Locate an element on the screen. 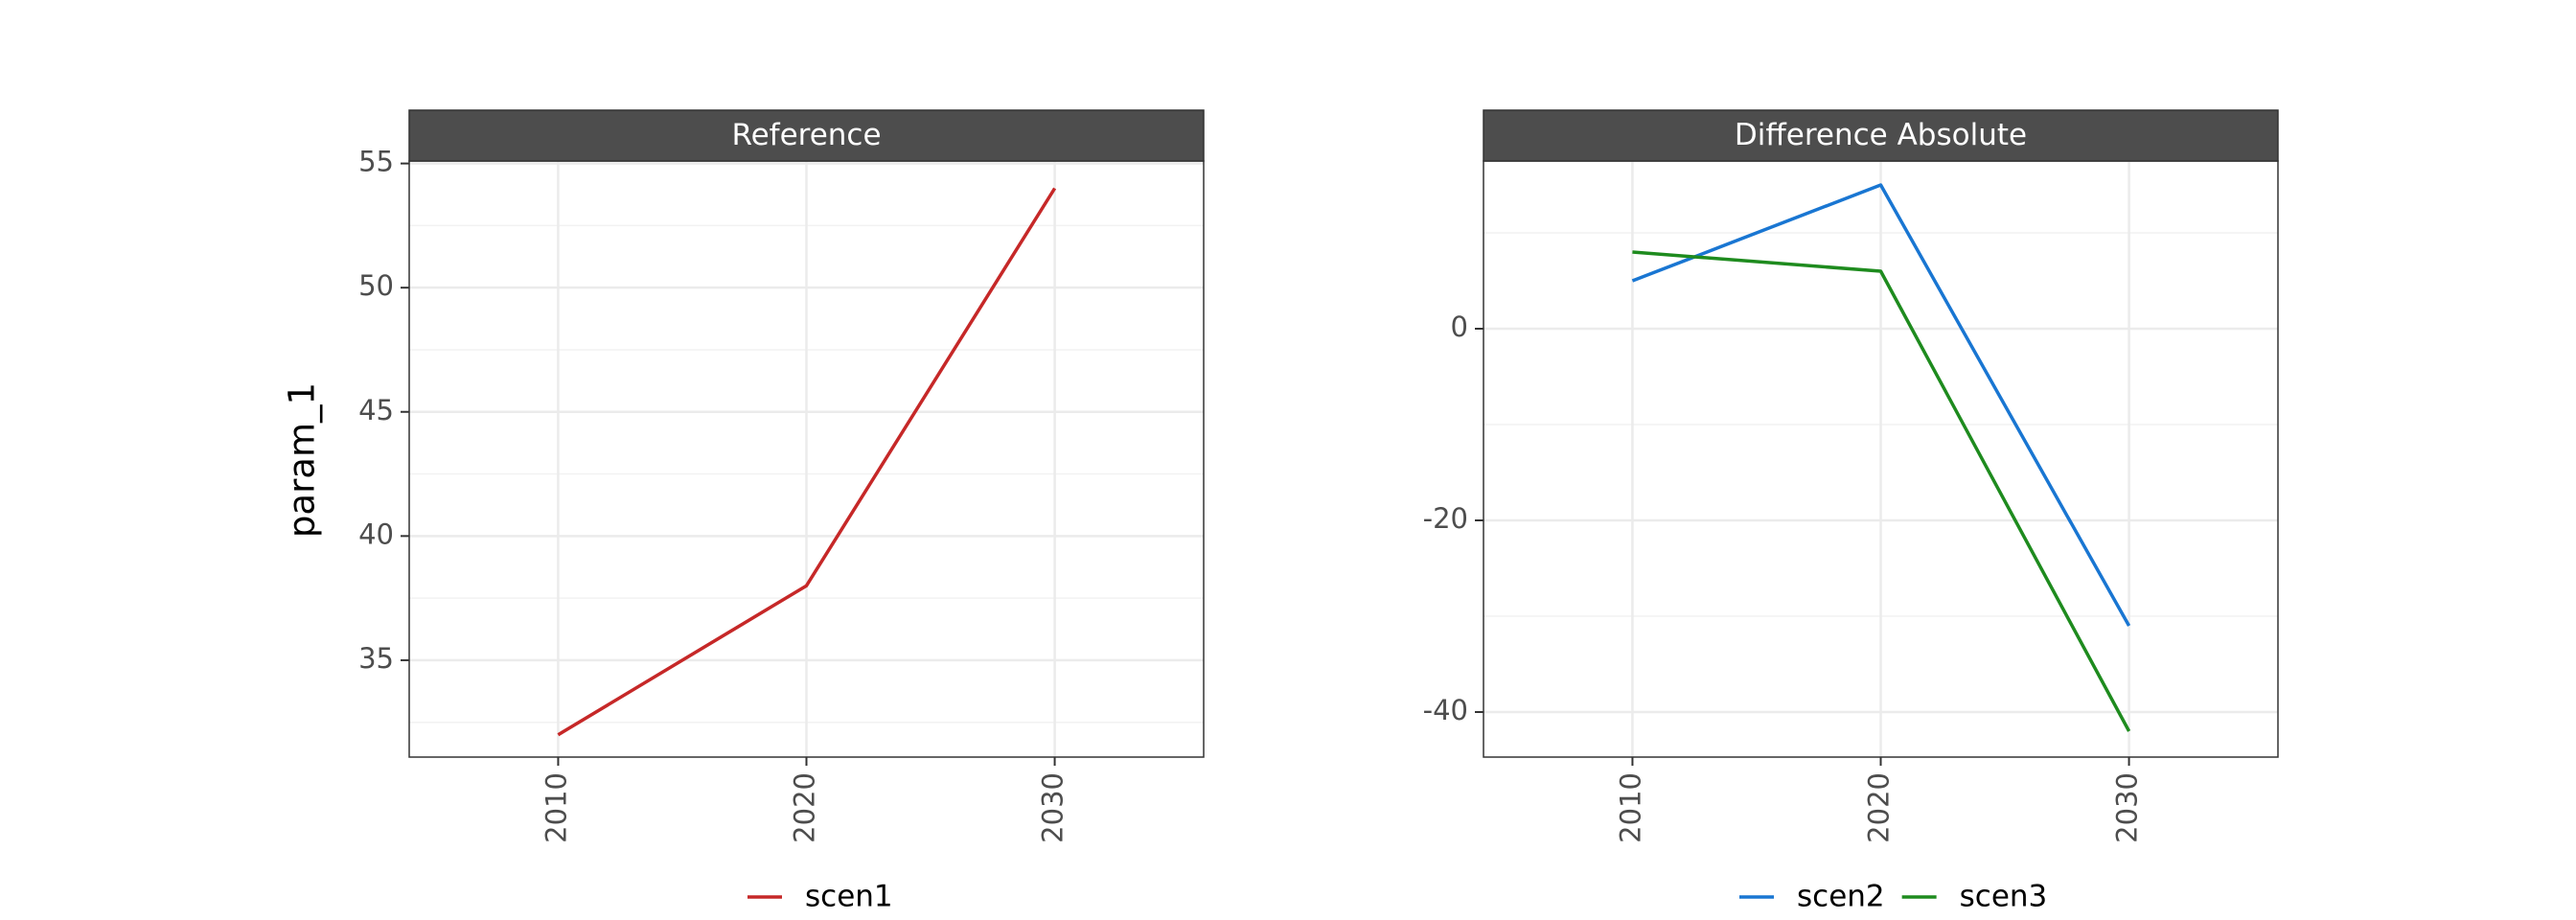 The height and width of the screenshot is (920, 2576). legend-label-scen1: scen1 is located at coordinates (849, 897).